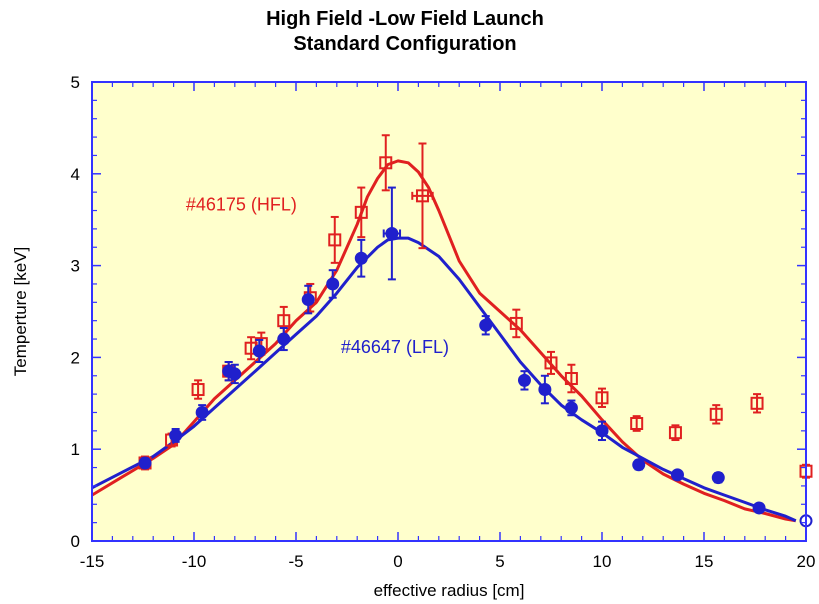 This screenshot has height=604, width=819. I want to click on x-tick-label: 5, so click(499, 561).